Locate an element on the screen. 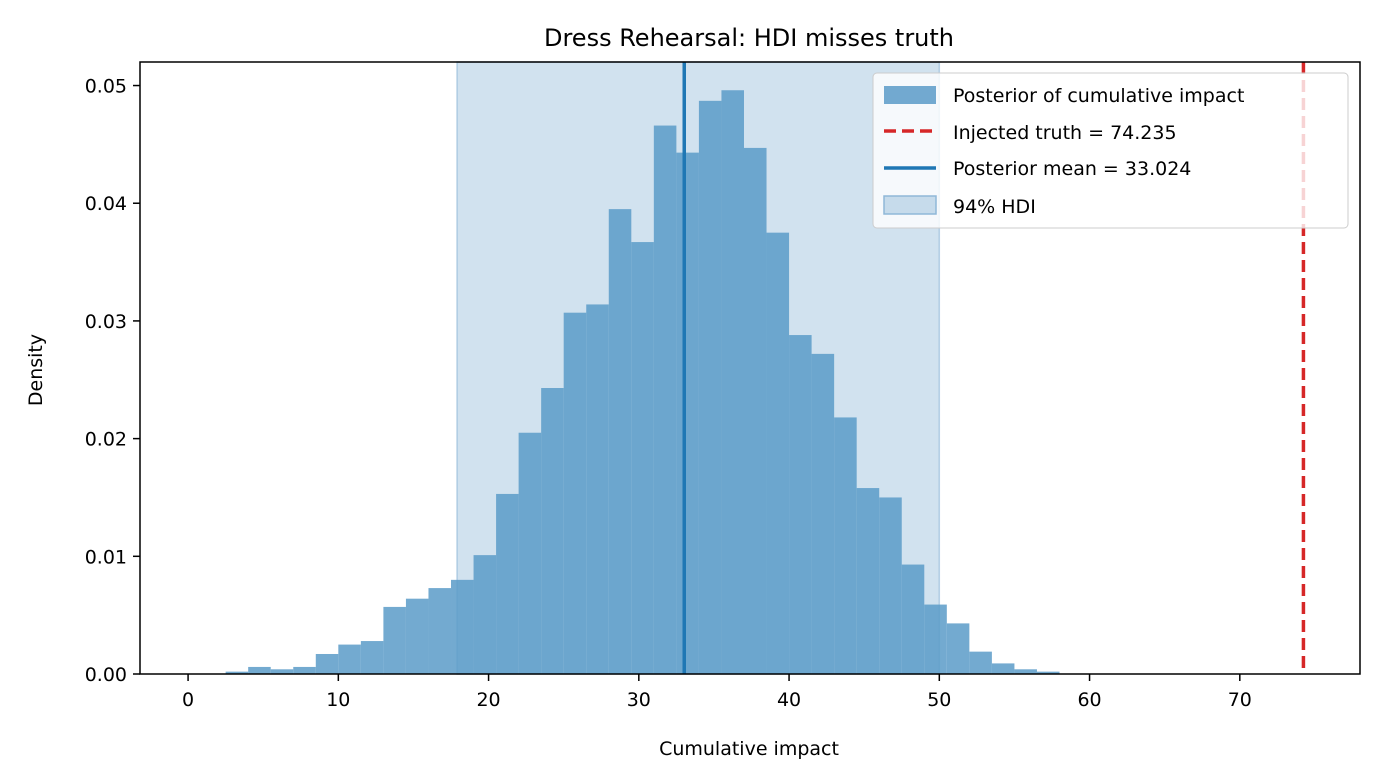 This screenshot has height=781, width=1379. x-tick-label: 20 is located at coordinates (488, 700).